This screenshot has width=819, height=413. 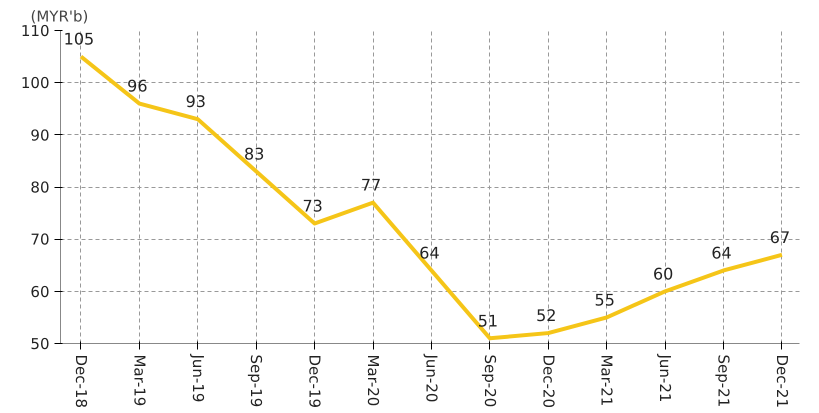 What do you see at coordinates (40, 135) in the screenshot?
I see `y-tick-label: 90` at bounding box center [40, 135].